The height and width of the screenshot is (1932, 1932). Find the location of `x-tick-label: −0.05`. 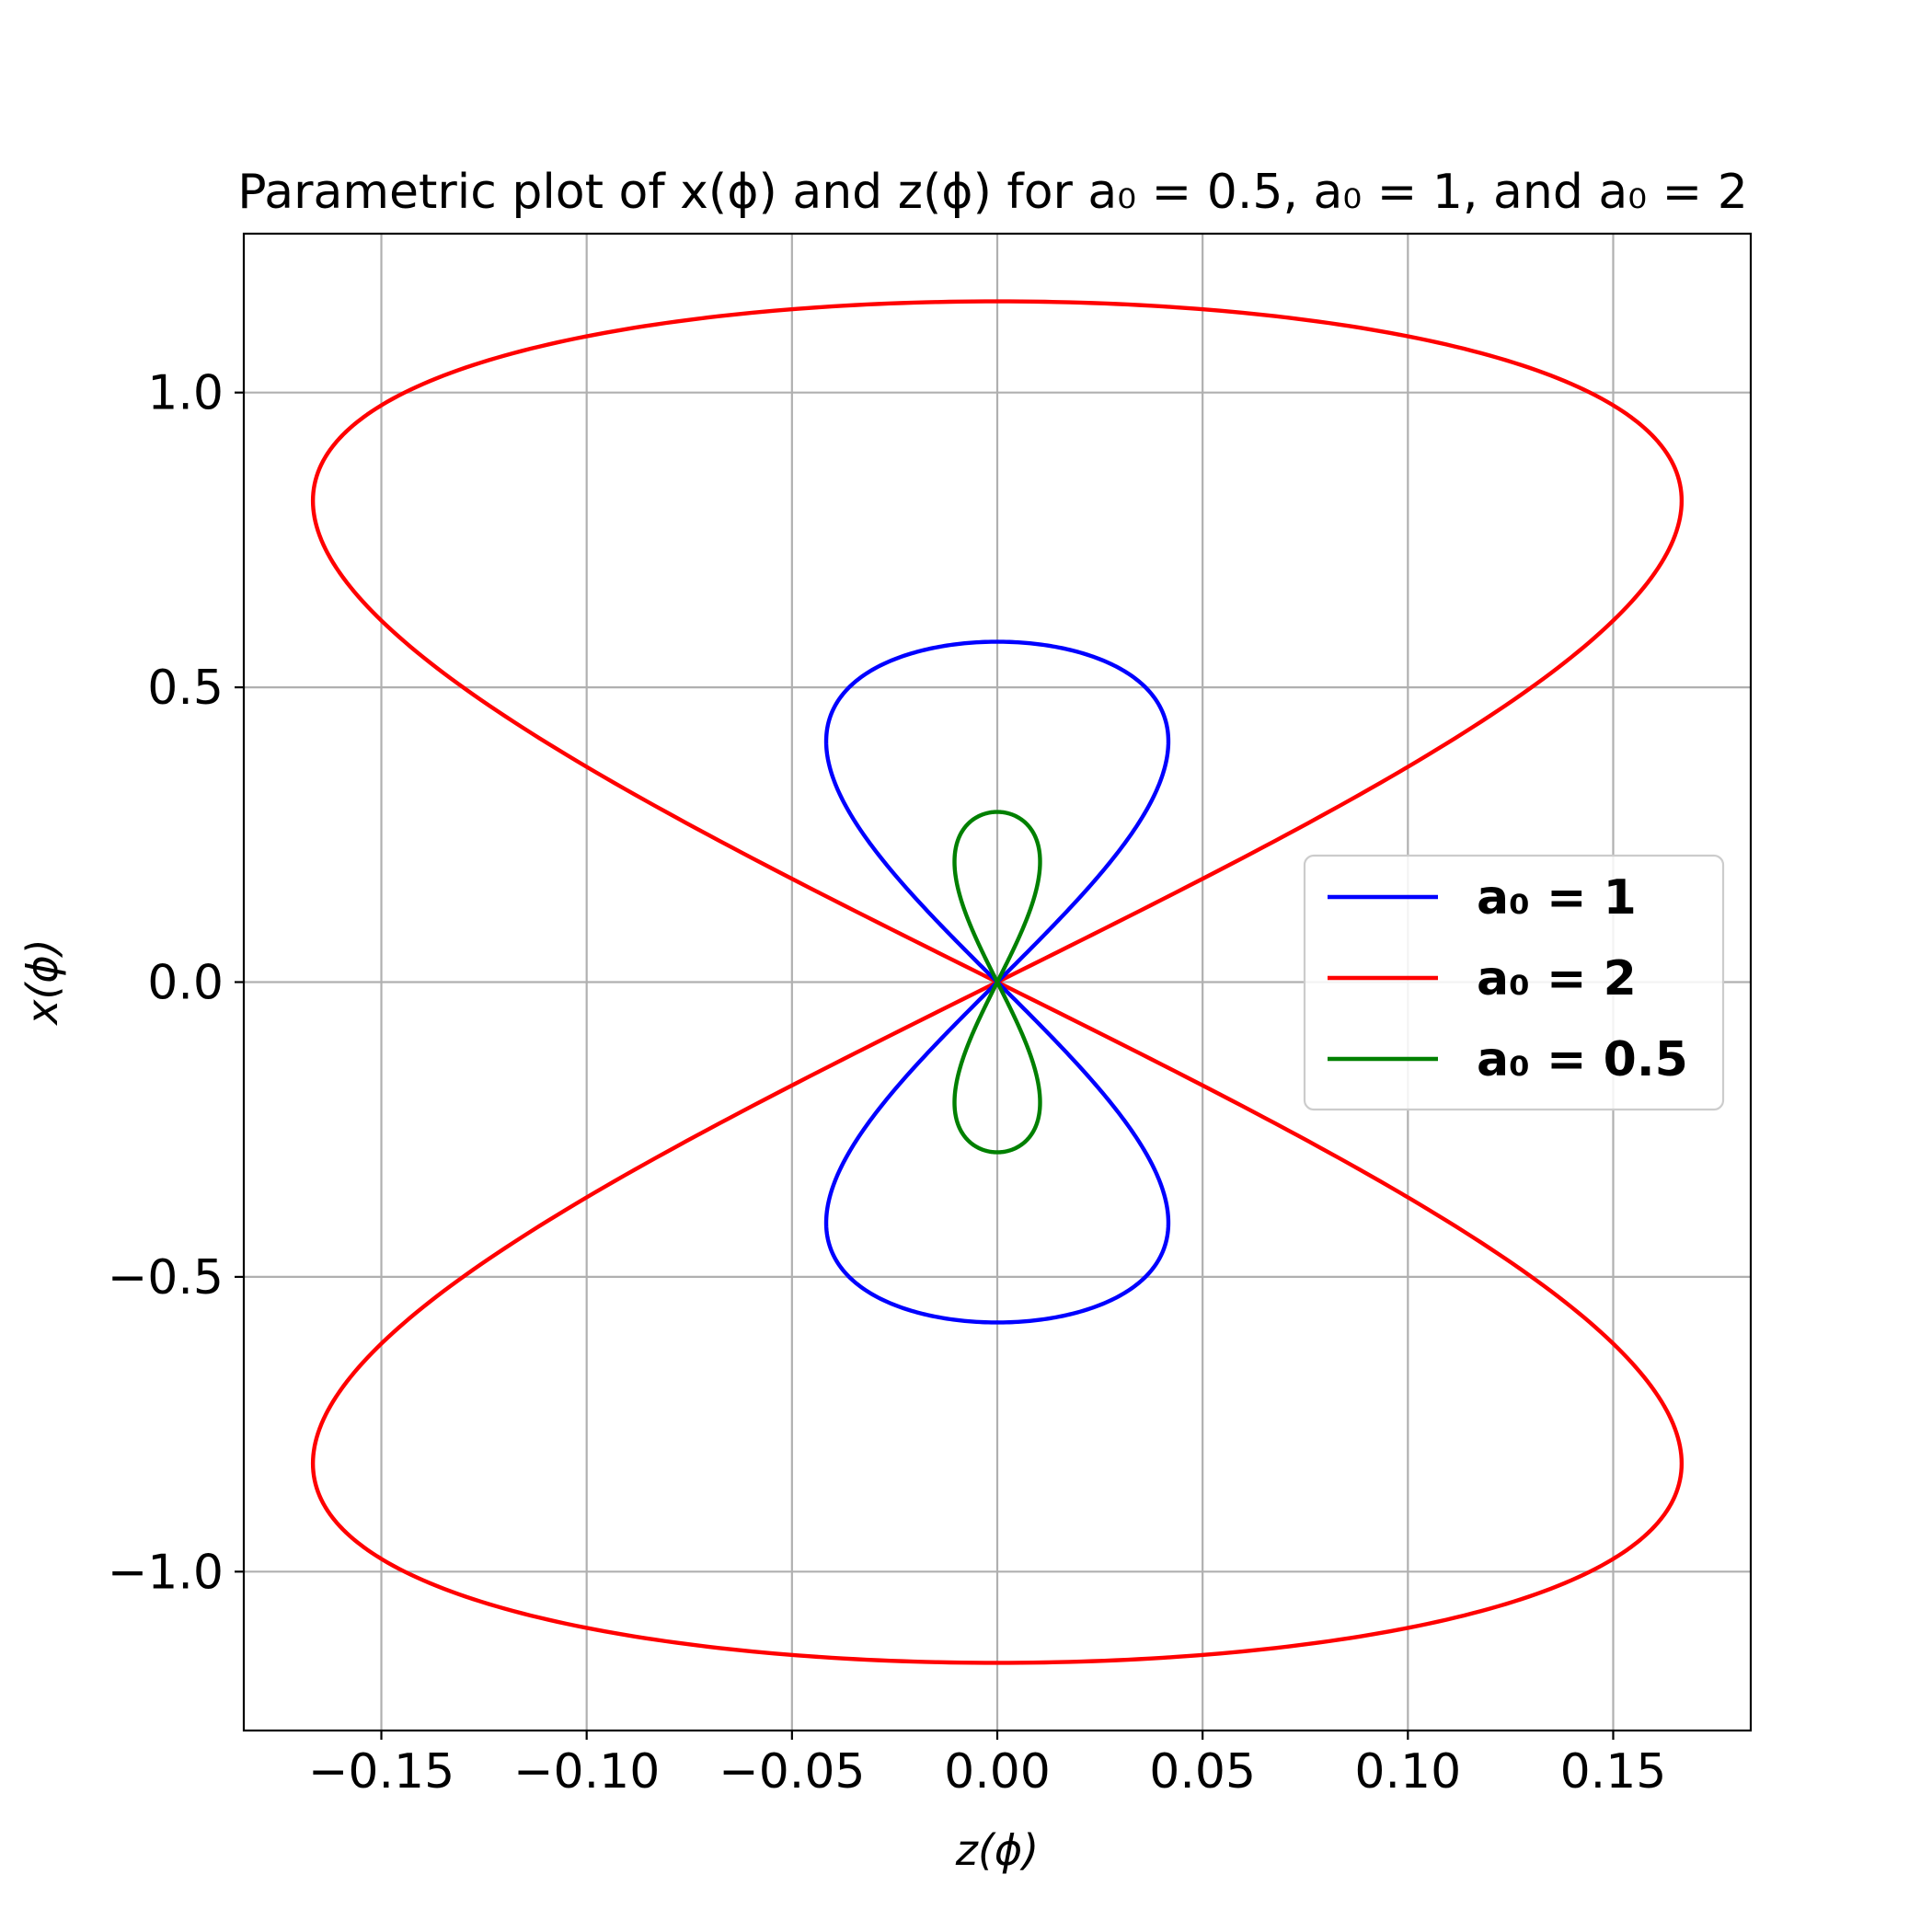

x-tick-label: −0.05 is located at coordinates (792, 1772).